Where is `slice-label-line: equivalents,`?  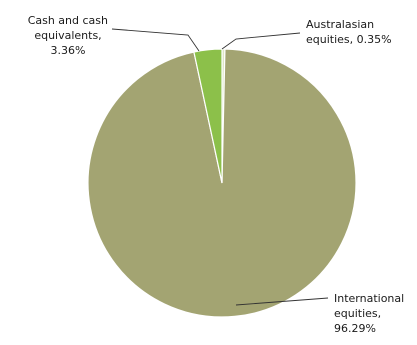 slice-label-line: equivalents, is located at coordinates (67, 35).